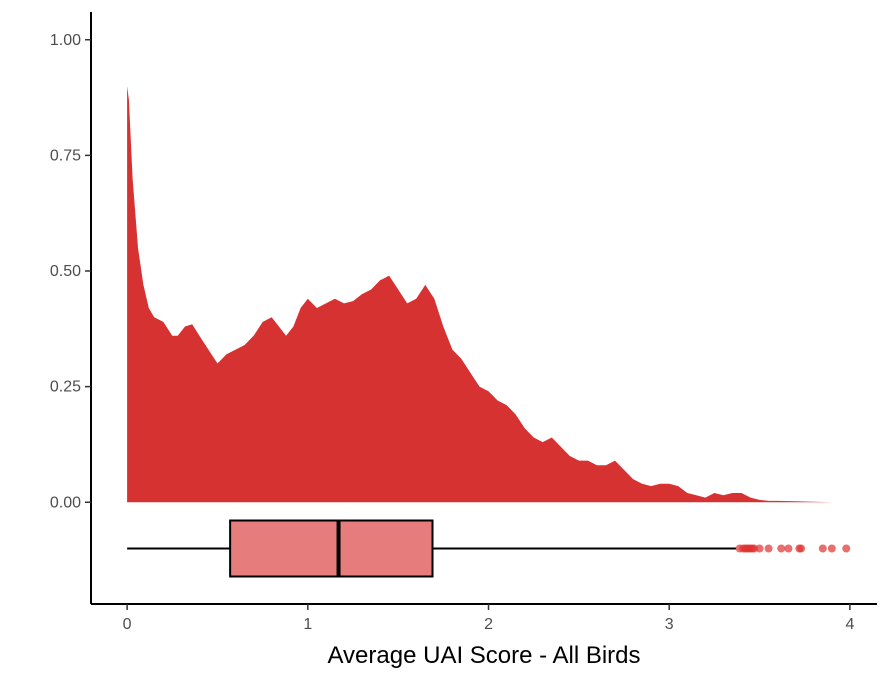 This screenshot has width=892, height=679. I want to click on y-axis-ticks: 0.00 0.25 0.50 0.75 1.00, so click(70, 271).